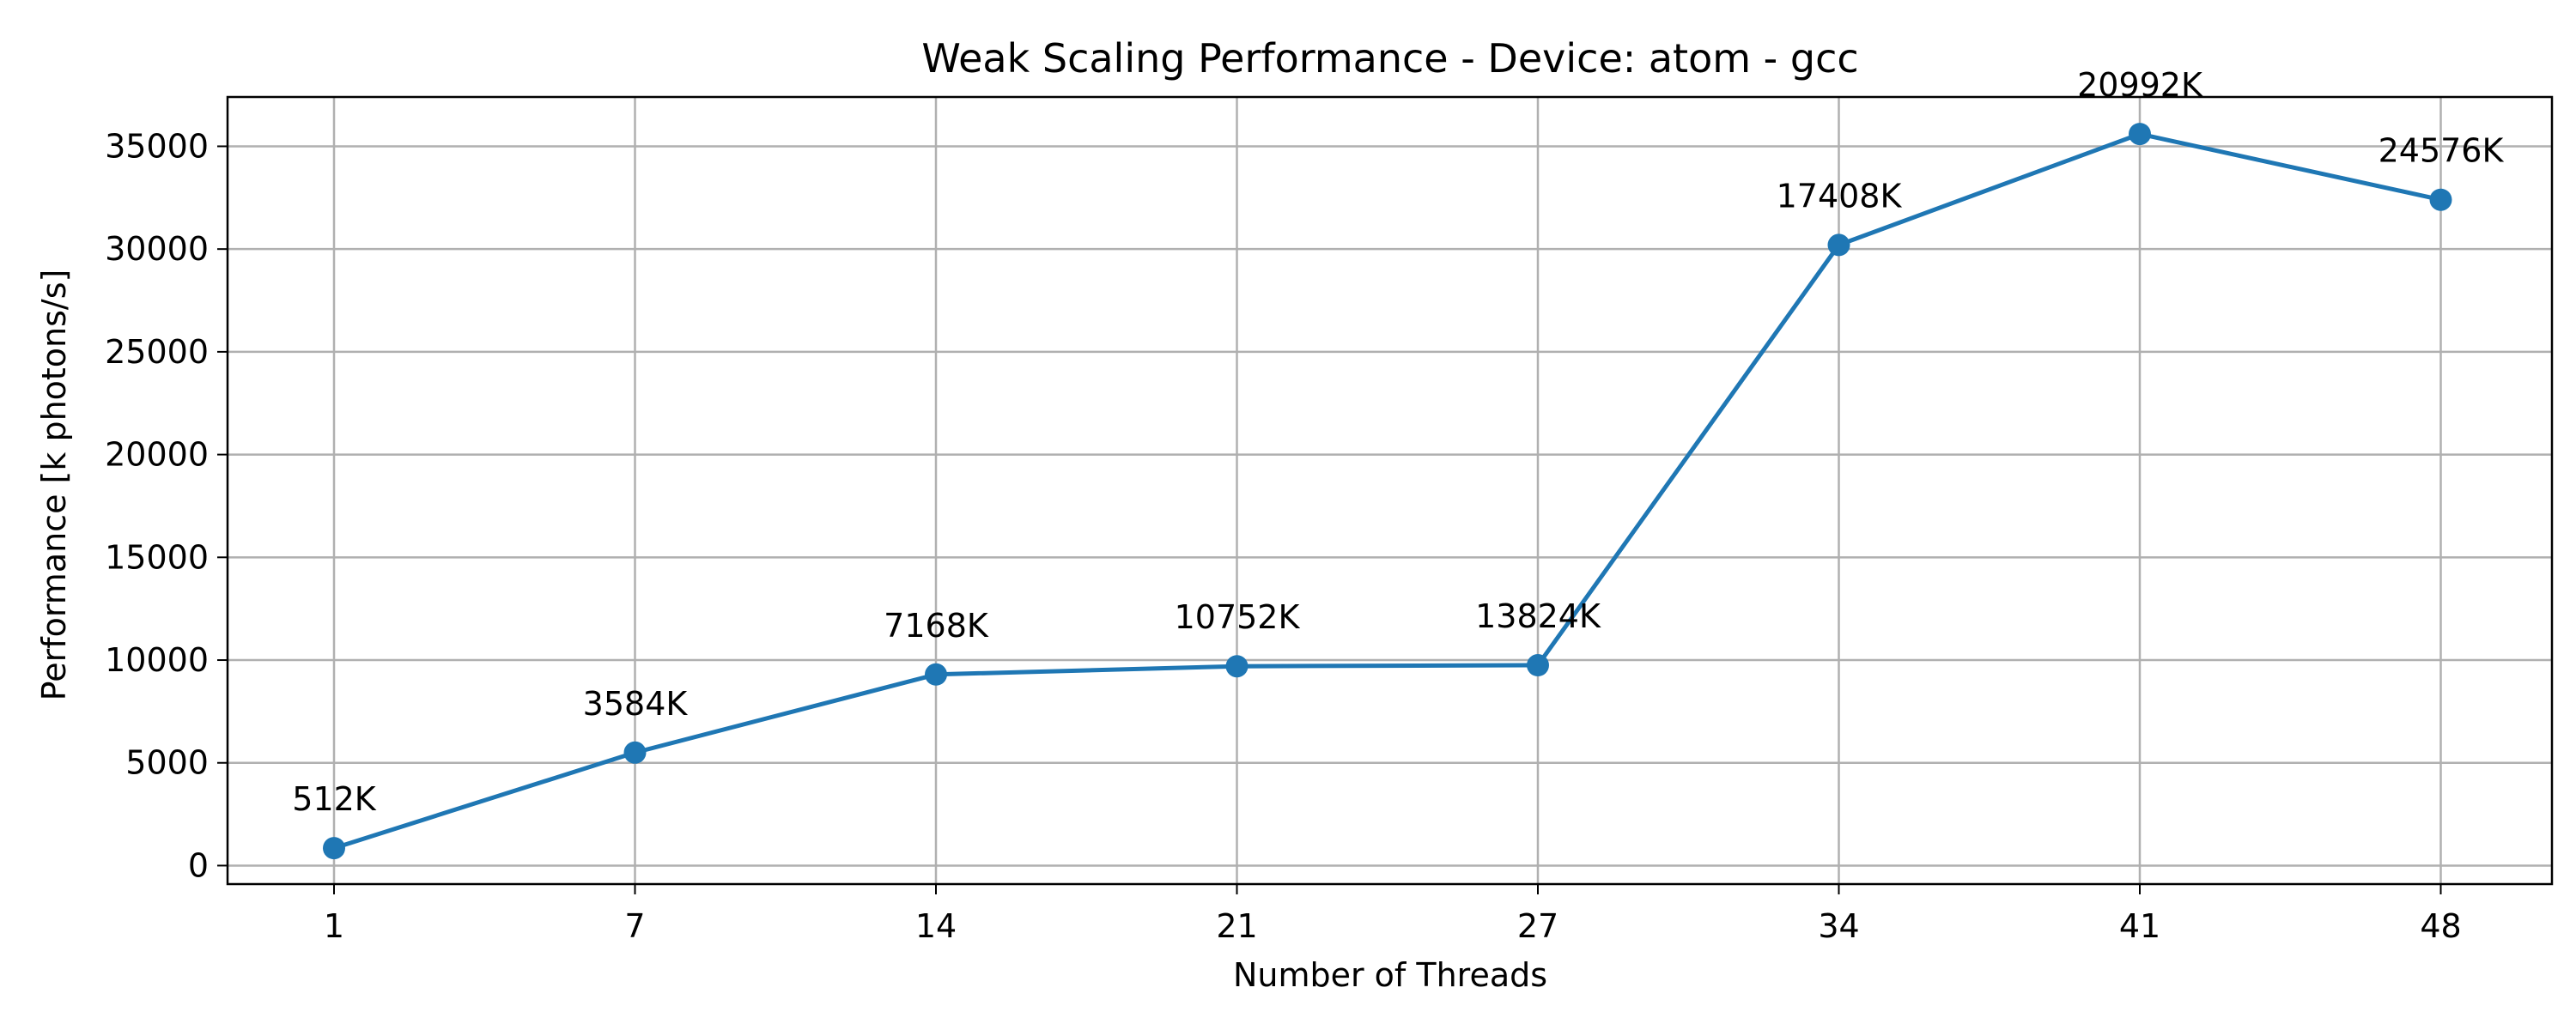  What do you see at coordinates (334, 799) in the screenshot?
I see `data-label: 512K` at bounding box center [334, 799].